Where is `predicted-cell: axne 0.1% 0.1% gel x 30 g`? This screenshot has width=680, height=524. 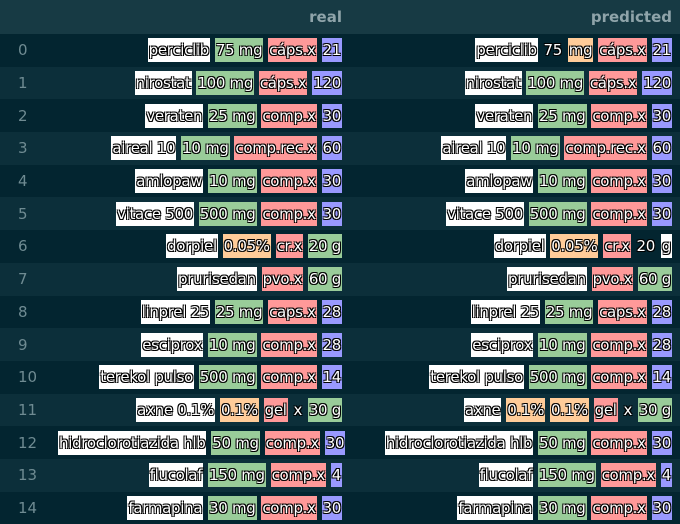 predicted-cell: axne 0.1% 0.1% gel x 30 g is located at coordinates (515, 410).